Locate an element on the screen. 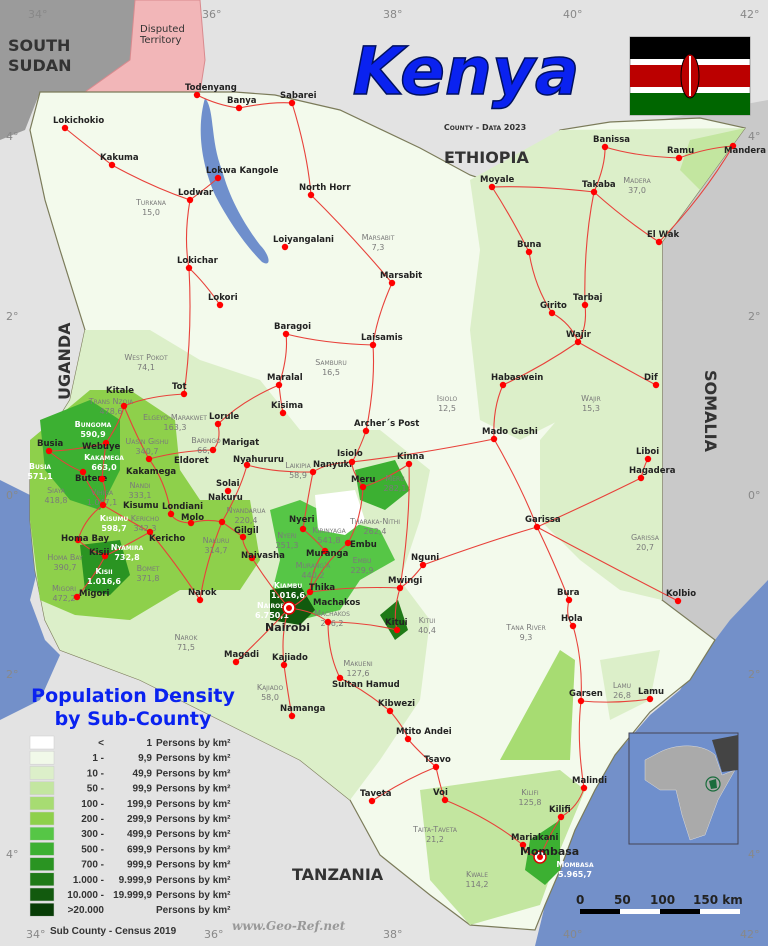 The width and height of the screenshot is (768, 946). town-north-horr: North Horr is located at coordinates (325, 191).